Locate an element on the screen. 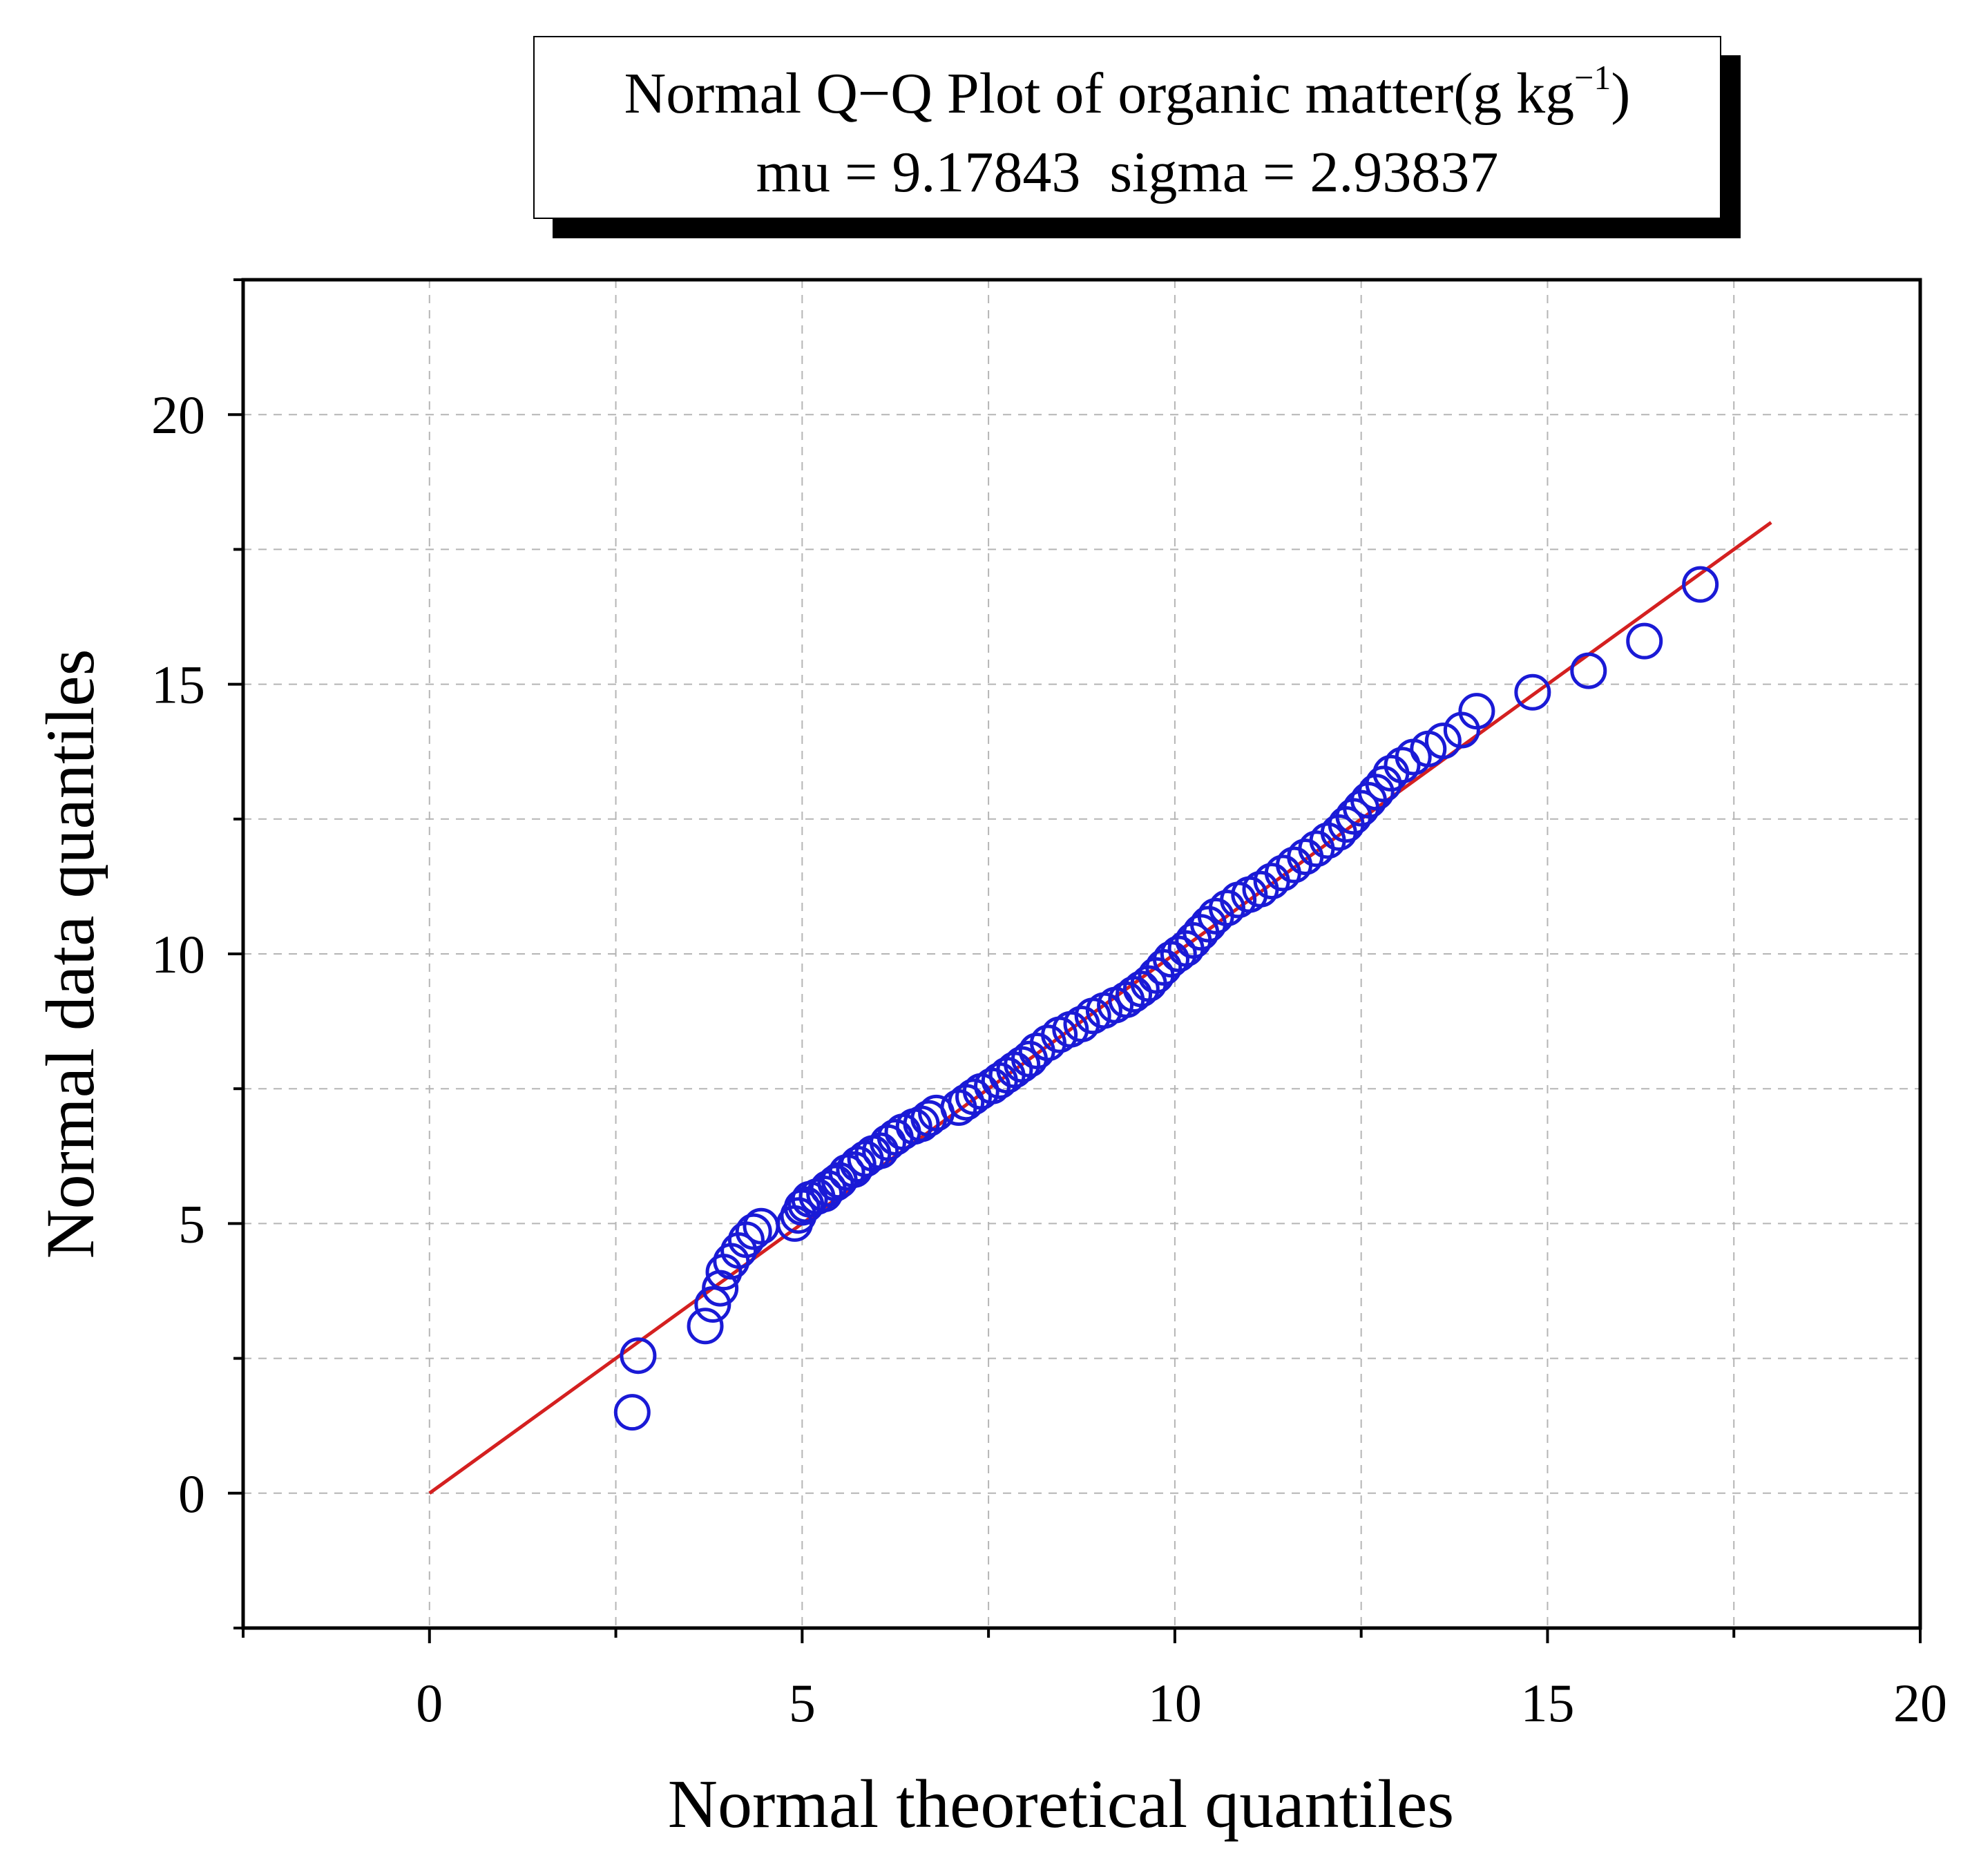 This screenshot has height=1876, width=1981. x-tick-label: 10 is located at coordinates (1175, 1703).